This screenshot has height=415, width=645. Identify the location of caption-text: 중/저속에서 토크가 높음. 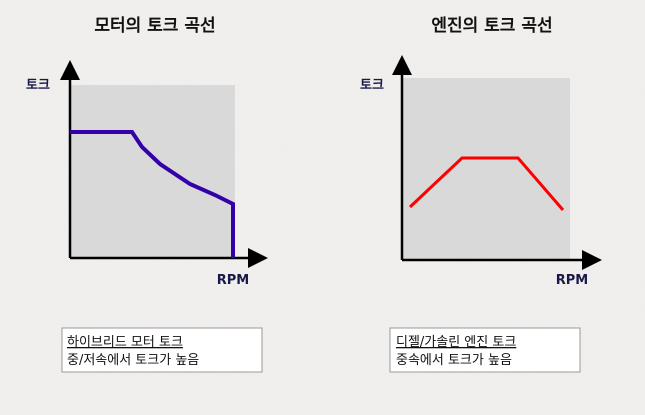
(133, 360).